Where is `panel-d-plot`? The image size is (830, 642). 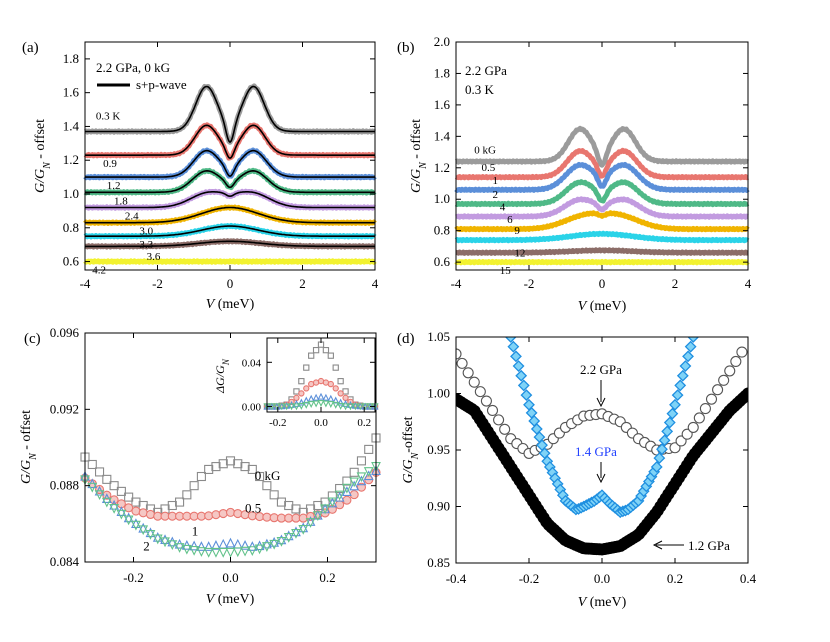 panel-d-plot is located at coordinates (602, 446).